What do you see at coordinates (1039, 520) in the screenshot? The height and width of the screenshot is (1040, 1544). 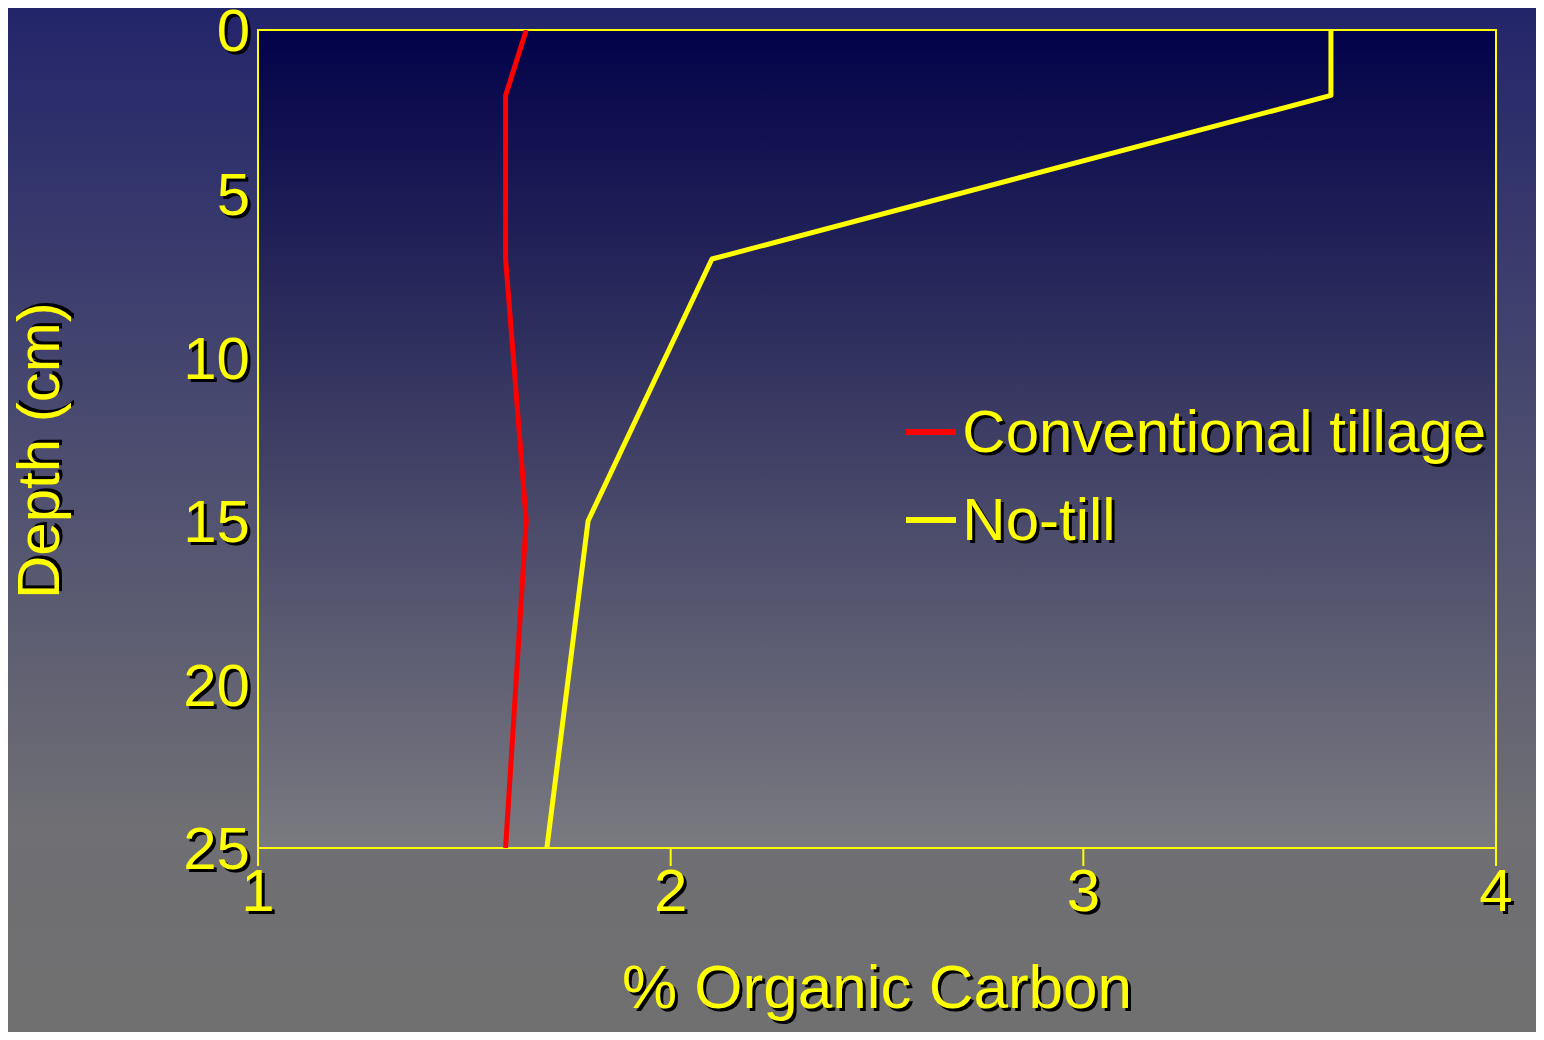 I see `legend-label: No-till` at bounding box center [1039, 520].